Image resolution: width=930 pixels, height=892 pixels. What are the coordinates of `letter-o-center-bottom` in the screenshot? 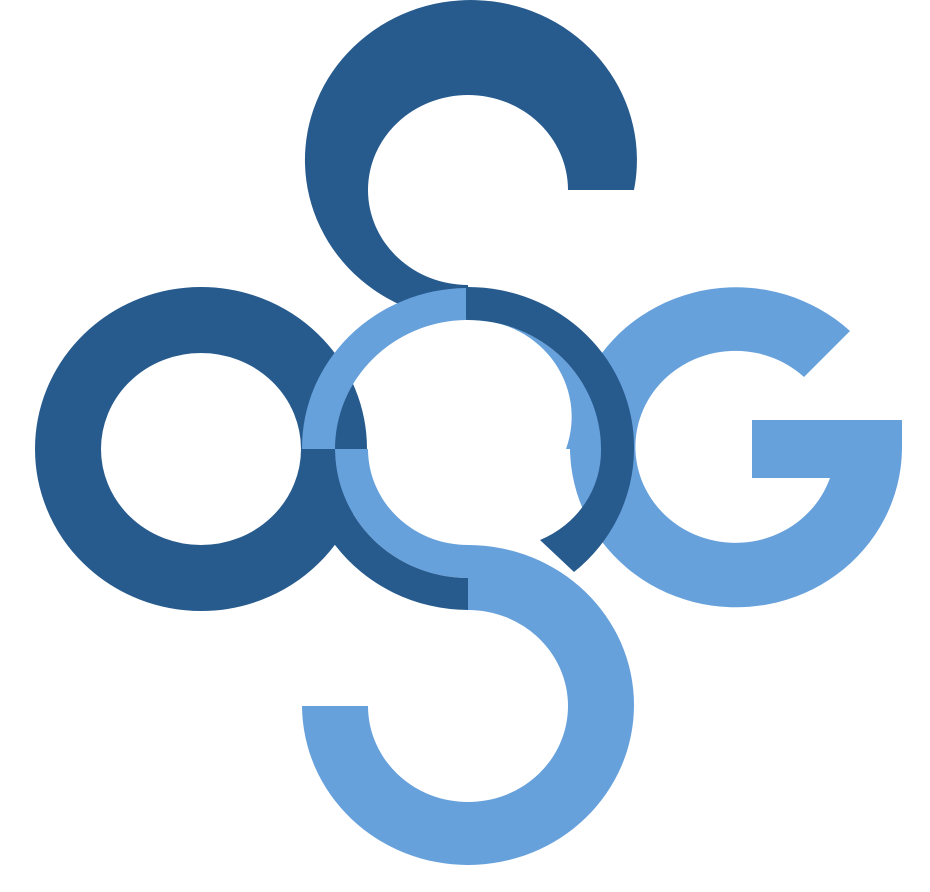 It's located at (384, 529).